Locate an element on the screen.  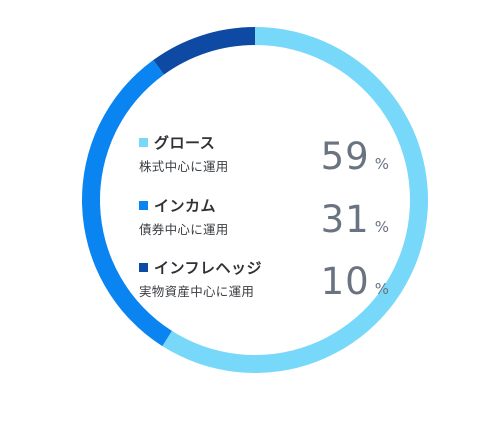
percentage-value: 31 % is located at coordinates (355, 219).